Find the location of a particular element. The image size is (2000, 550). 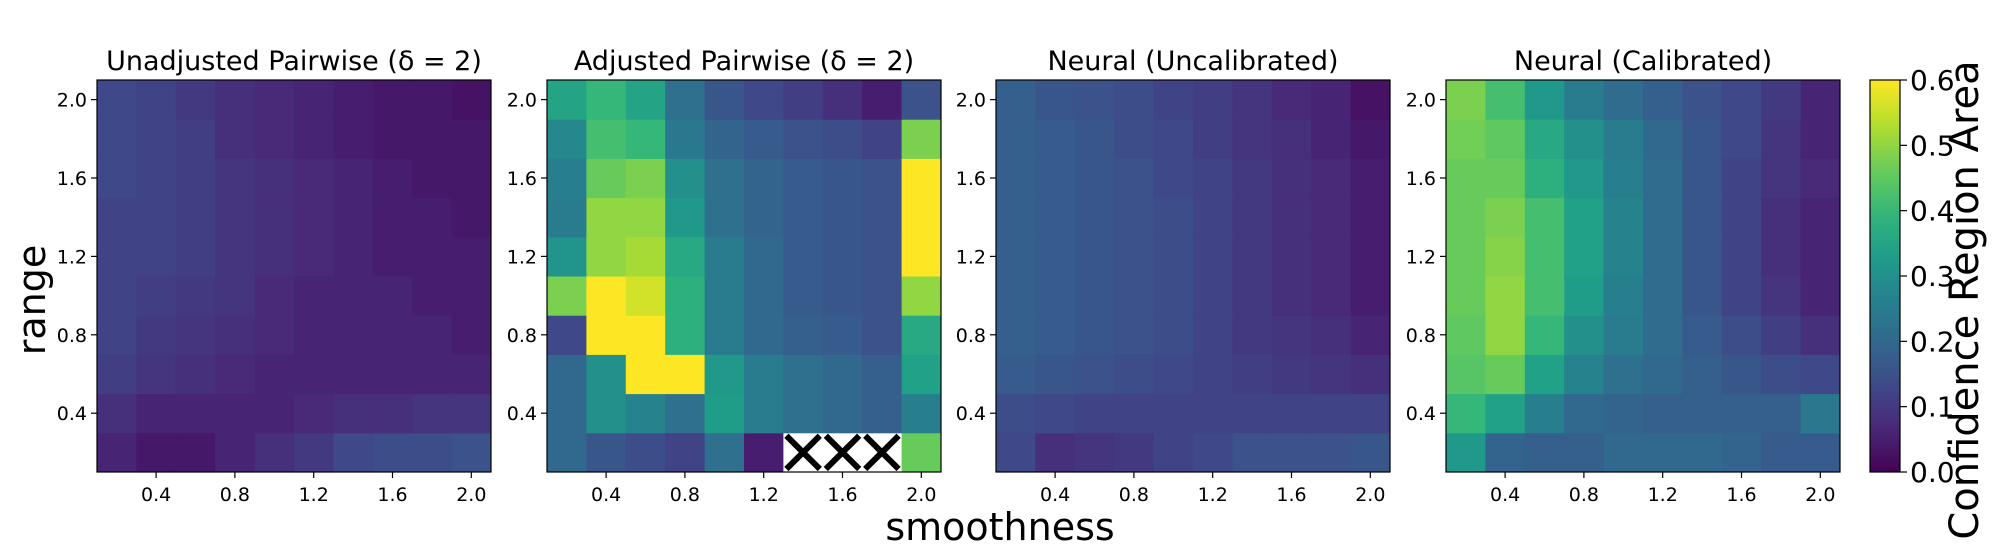

panel-title: Neural (Uncalibrated) is located at coordinates (1192, 61).